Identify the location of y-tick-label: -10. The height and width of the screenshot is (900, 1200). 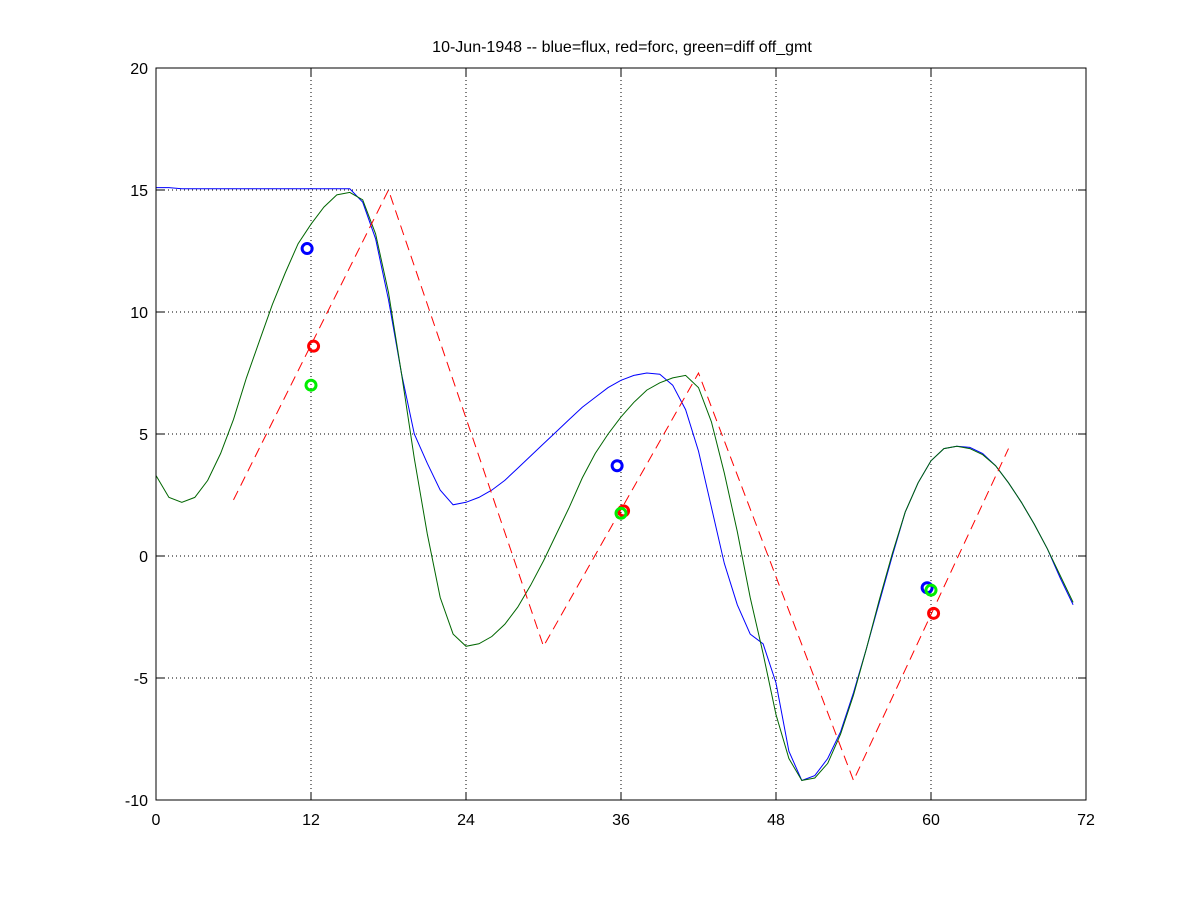
(136, 801).